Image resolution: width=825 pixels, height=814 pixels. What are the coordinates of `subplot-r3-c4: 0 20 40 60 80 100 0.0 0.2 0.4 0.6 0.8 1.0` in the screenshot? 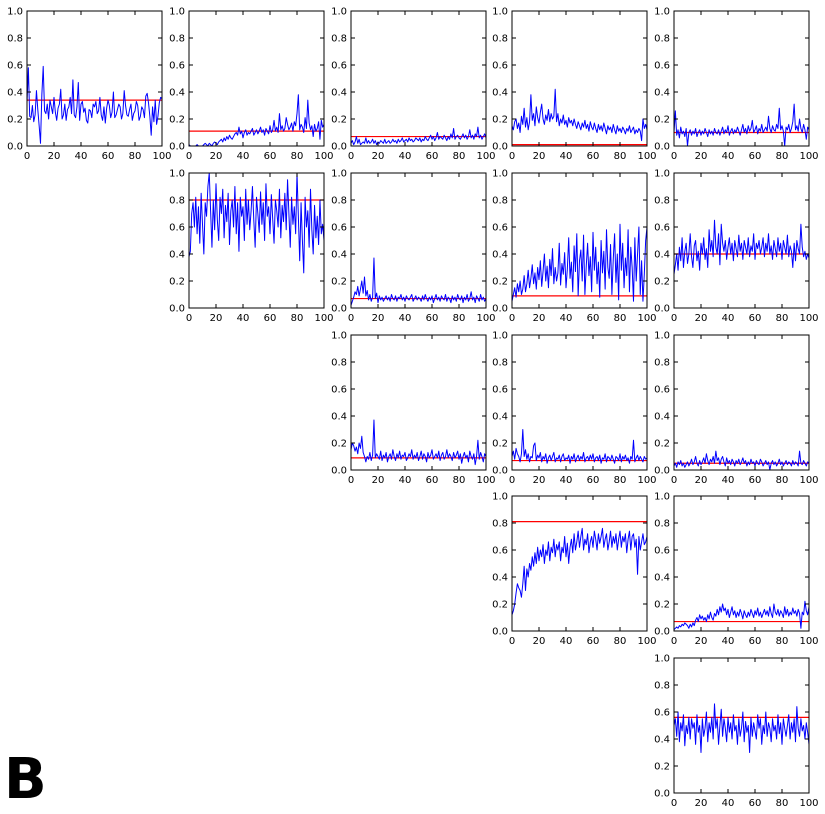 It's located at (736, 570).